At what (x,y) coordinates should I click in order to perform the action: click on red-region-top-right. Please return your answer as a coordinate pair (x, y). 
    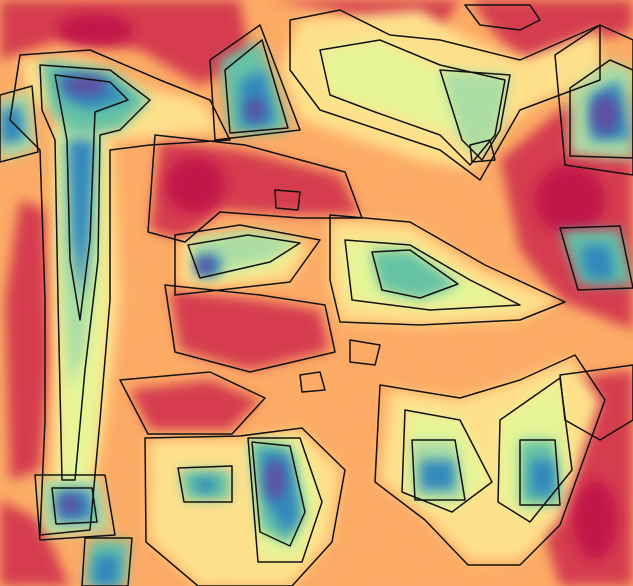
    Looking at the image, I should click on (551, 35).